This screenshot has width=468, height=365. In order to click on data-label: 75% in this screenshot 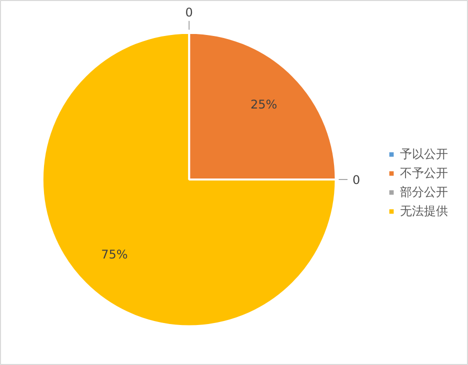, I will do `click(114, 254)`.